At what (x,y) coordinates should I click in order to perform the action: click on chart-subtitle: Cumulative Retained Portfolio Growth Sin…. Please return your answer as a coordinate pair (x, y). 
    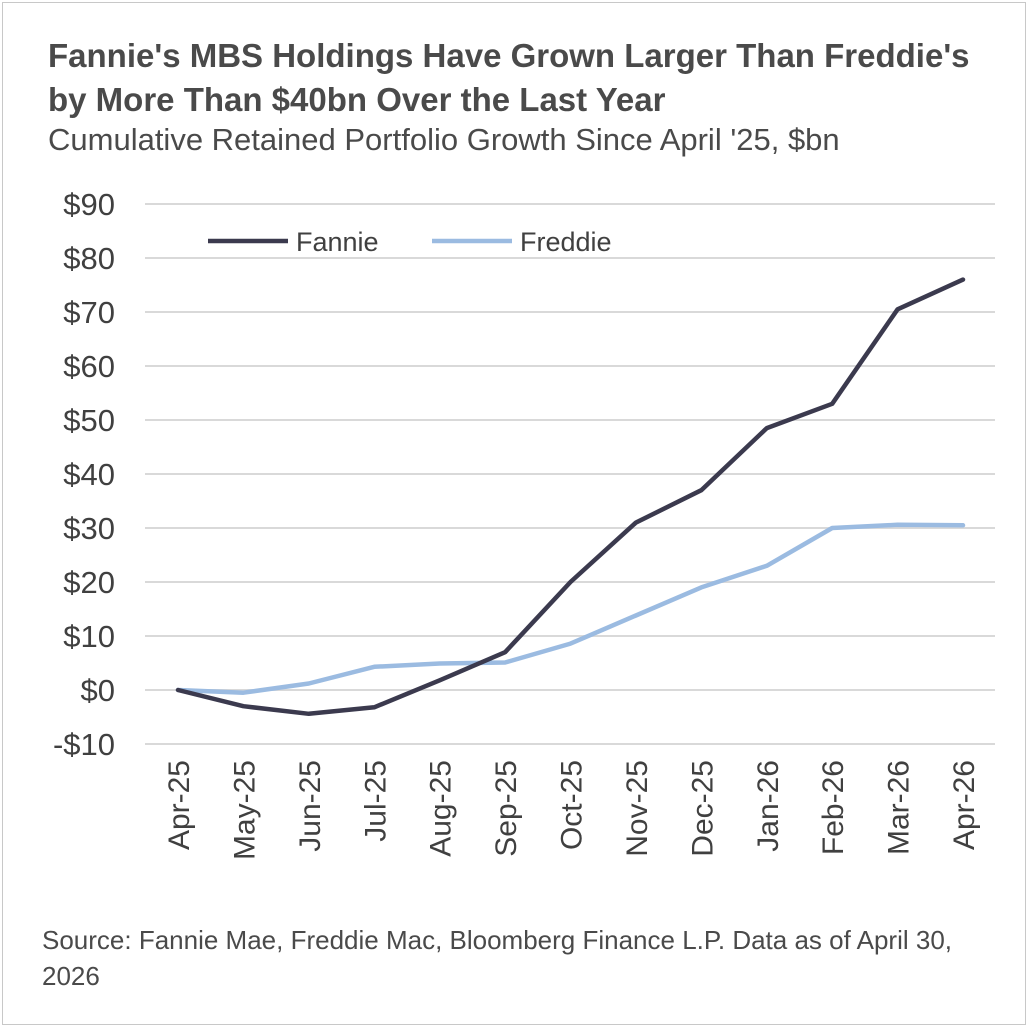
    Looking at the image, I should click on (444, 139).